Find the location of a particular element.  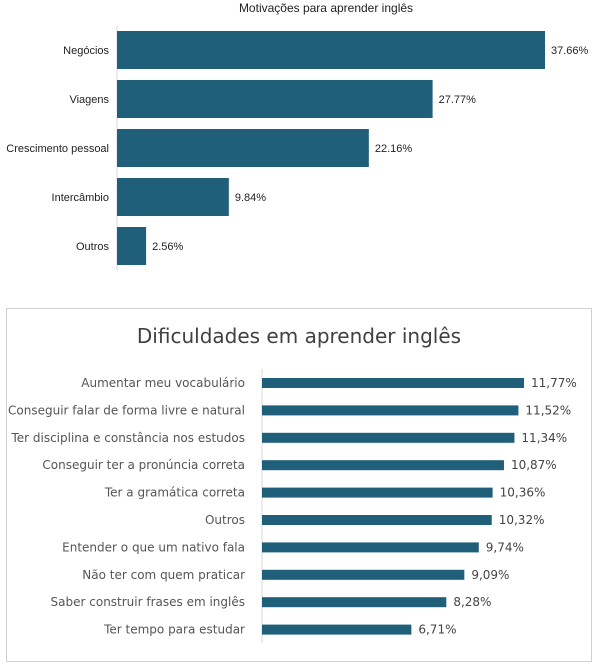

chart2-value-label: 10,36% is located at coordinates (523, 493).